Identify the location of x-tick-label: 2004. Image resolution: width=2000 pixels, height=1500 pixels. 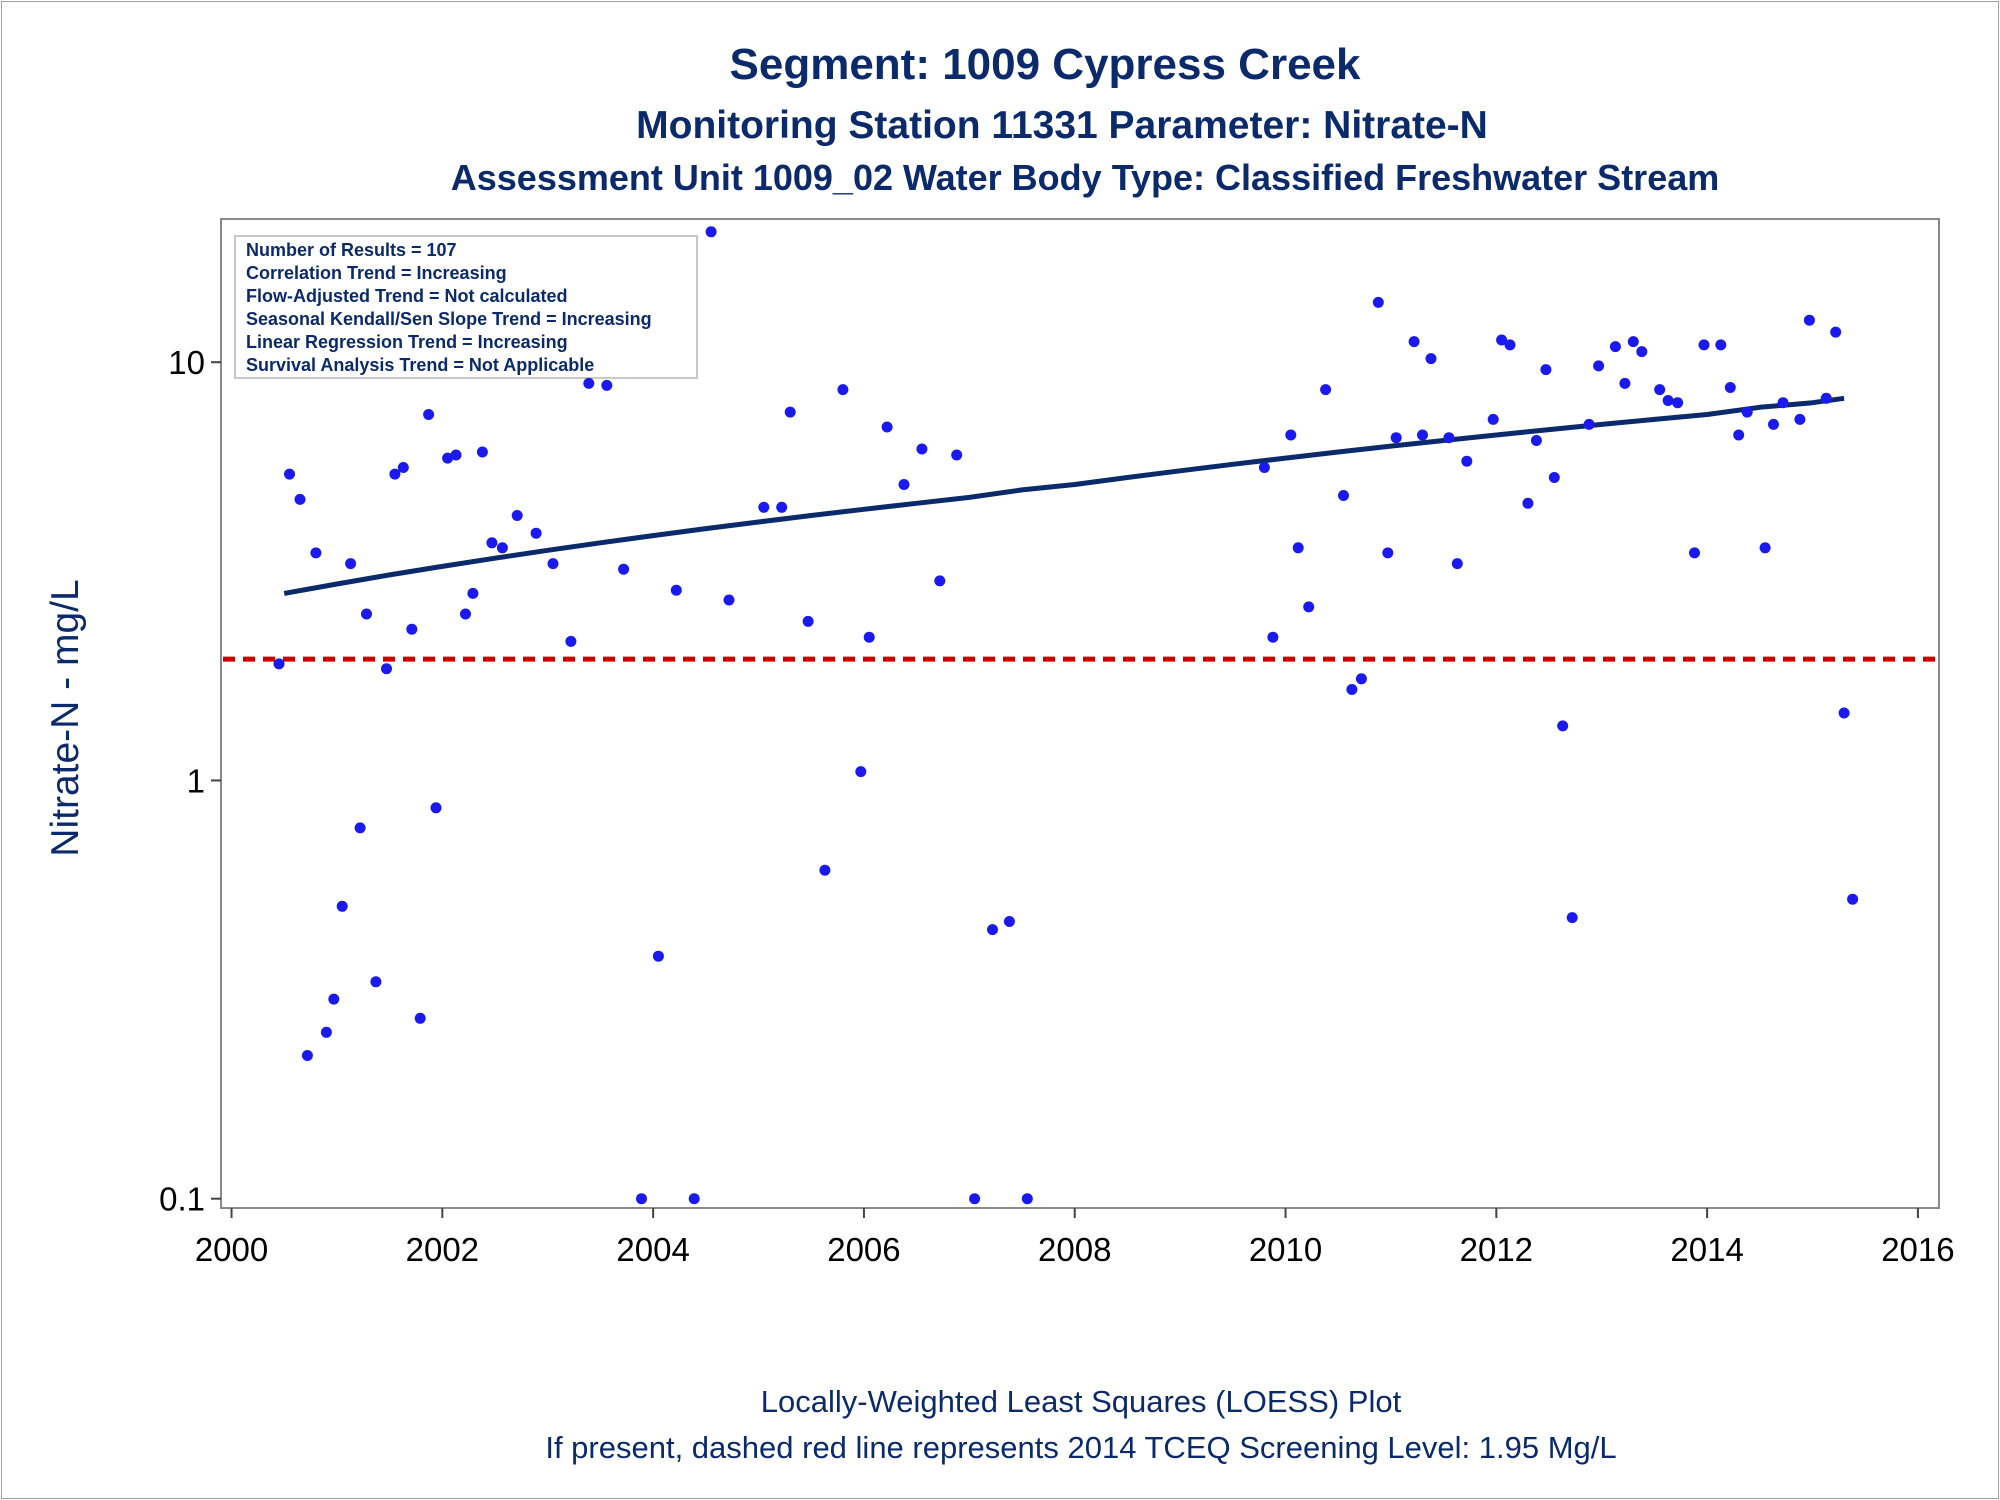
(652, 1249).